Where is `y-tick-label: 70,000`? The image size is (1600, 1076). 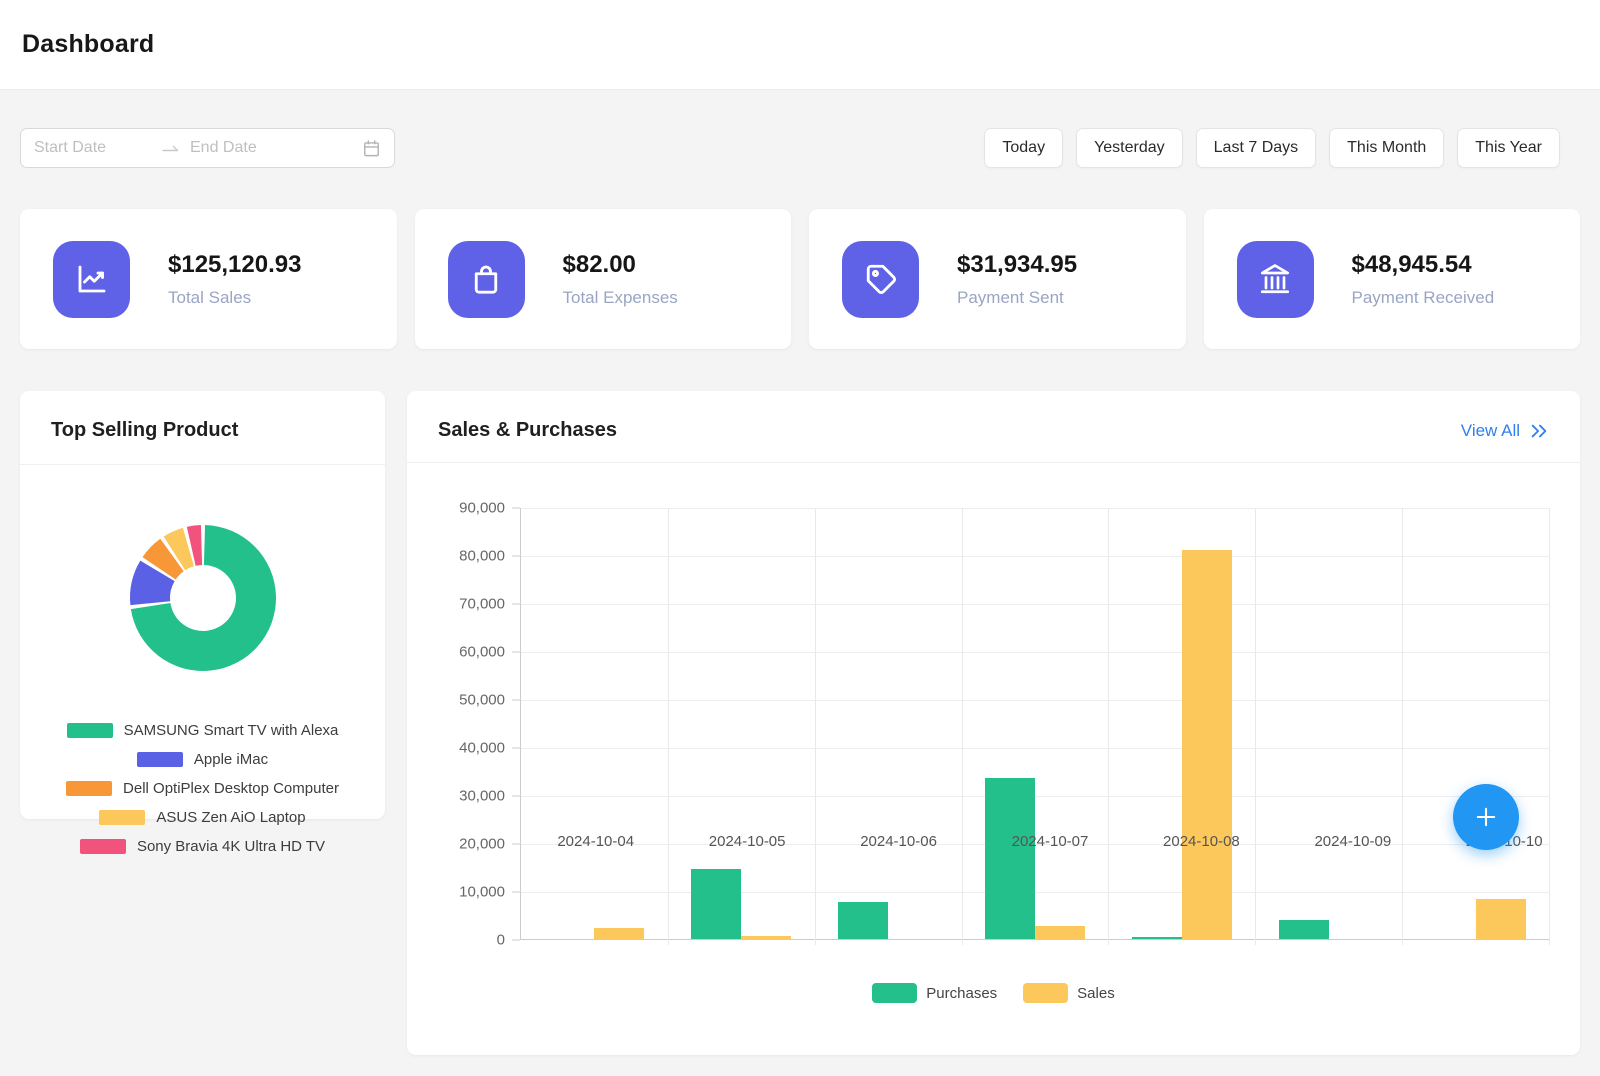 y-tick-label: 70,000 is located at coordinates (482, 604).